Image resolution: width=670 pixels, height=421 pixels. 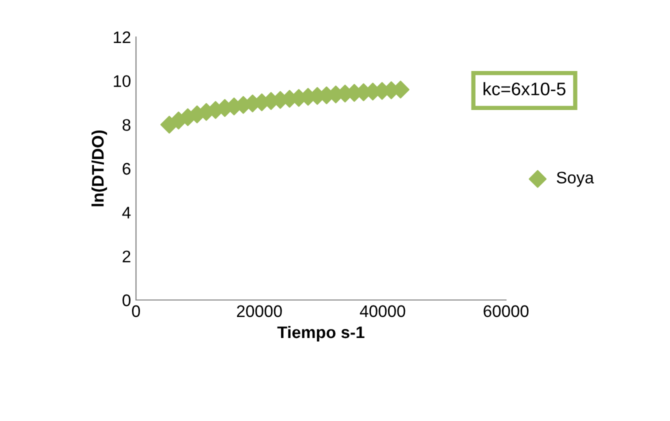 What do you see at coordinates (100, 168) in the screenshot?
I see `y-axis-title: ln(DT/DO)` at bounding box center [100, 168].